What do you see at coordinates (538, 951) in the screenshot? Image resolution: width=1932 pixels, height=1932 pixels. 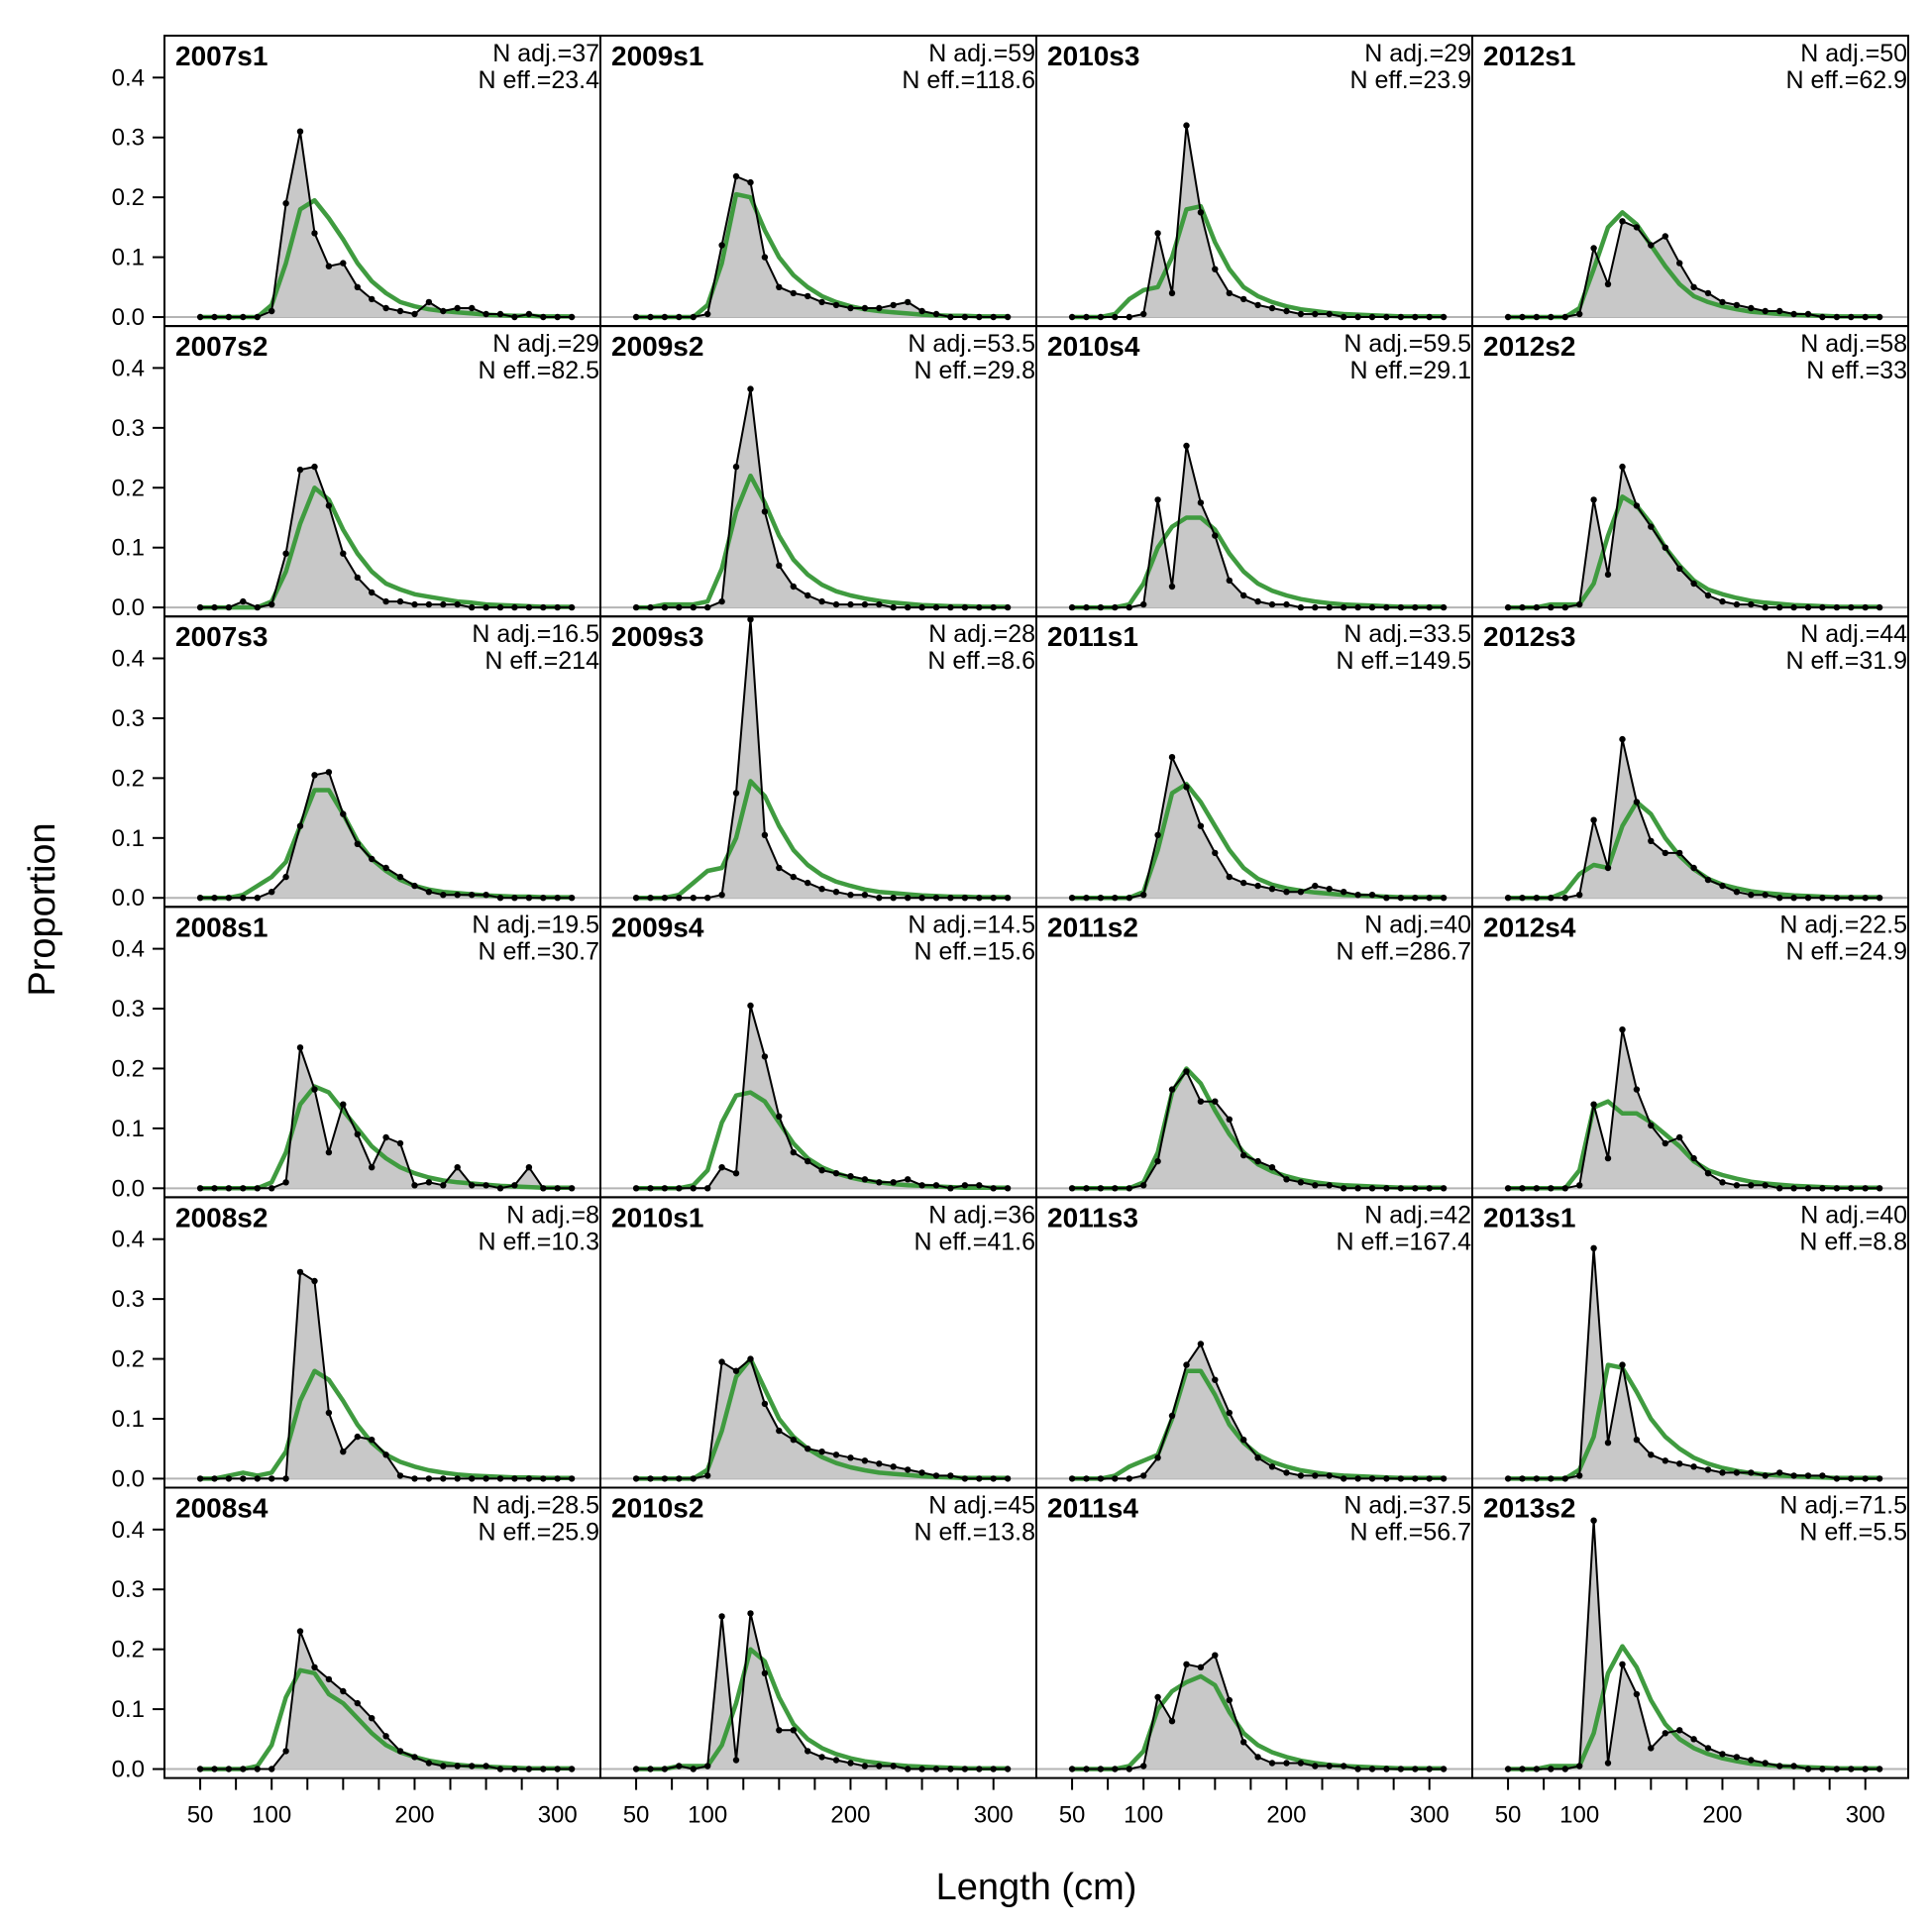 I see `n-eff-label: N eff.=30.7` at bounding box center [538, 951].